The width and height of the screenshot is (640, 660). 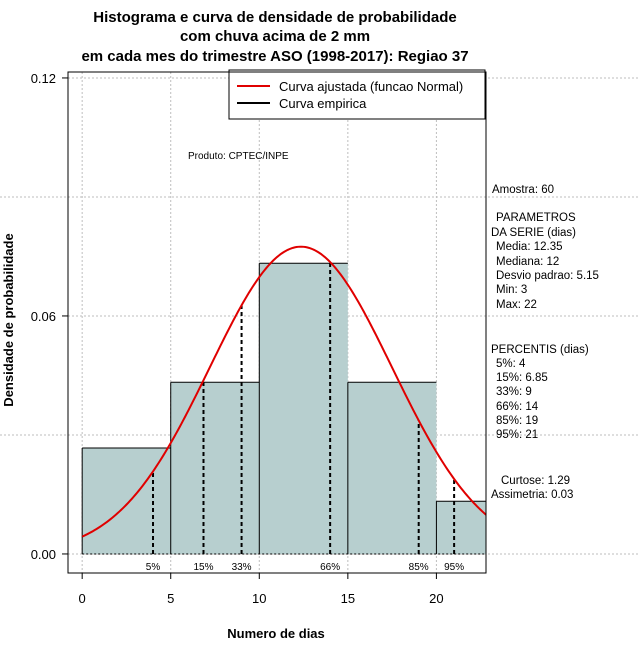 I want to click on x-tick-label: 0, so click(x=82, y=598).